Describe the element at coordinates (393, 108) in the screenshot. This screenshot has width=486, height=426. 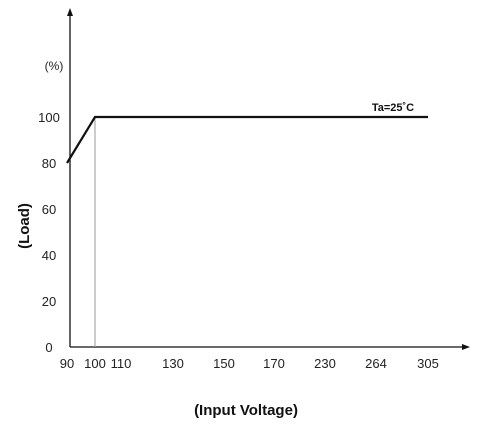
I see `temperature-annotation: Ta=25˚C` at that location.